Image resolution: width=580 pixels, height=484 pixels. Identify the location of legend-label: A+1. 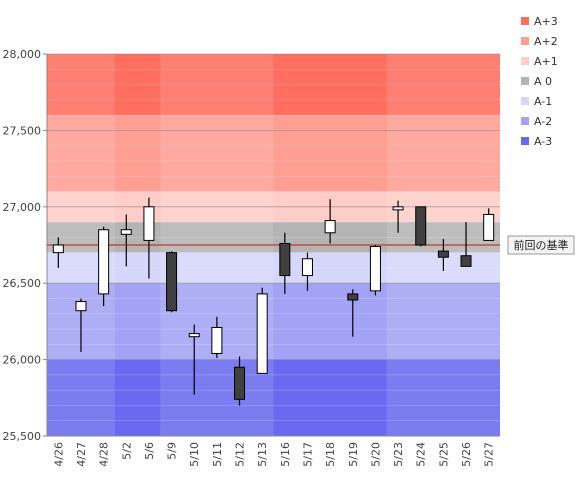
(546, 61).